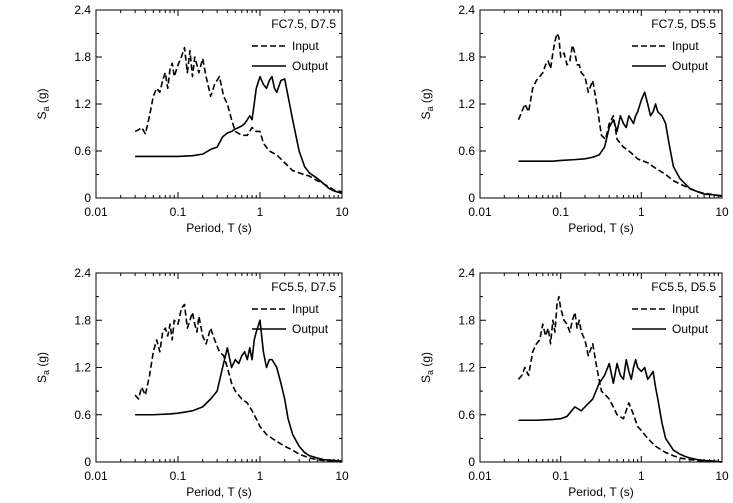 This screenshot has height=503, width=733. I want to click on panel-title: FC7.5, D5.5, so click(683, 24).